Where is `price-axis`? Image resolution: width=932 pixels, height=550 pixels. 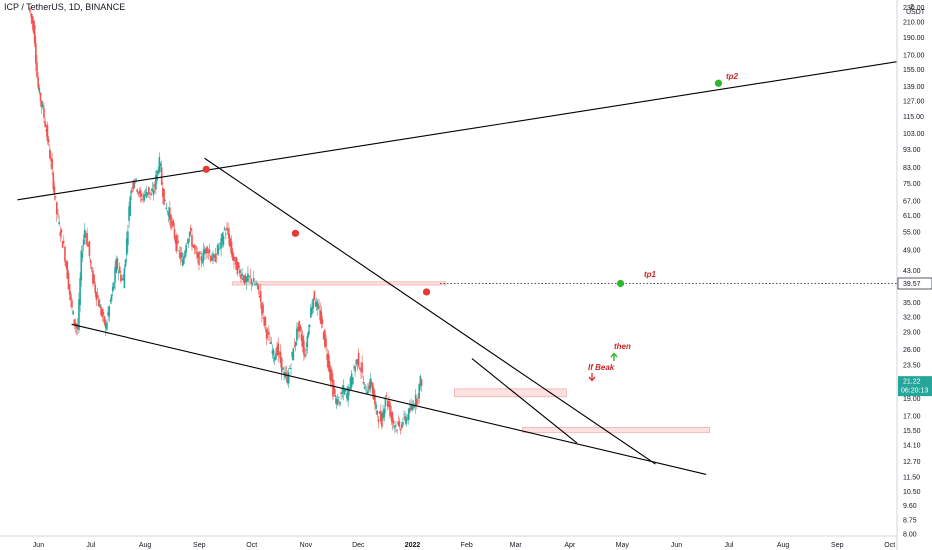 price-axis is located at coordinates (914, 275).